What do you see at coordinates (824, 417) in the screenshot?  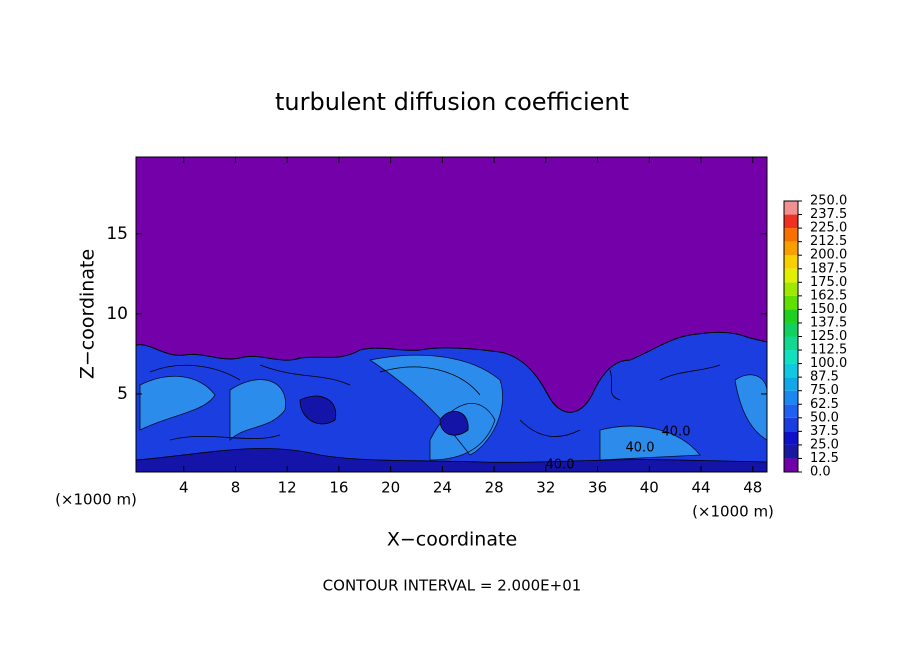 I see `colorbar-label: 50.0` at bounding box center [824, 417].